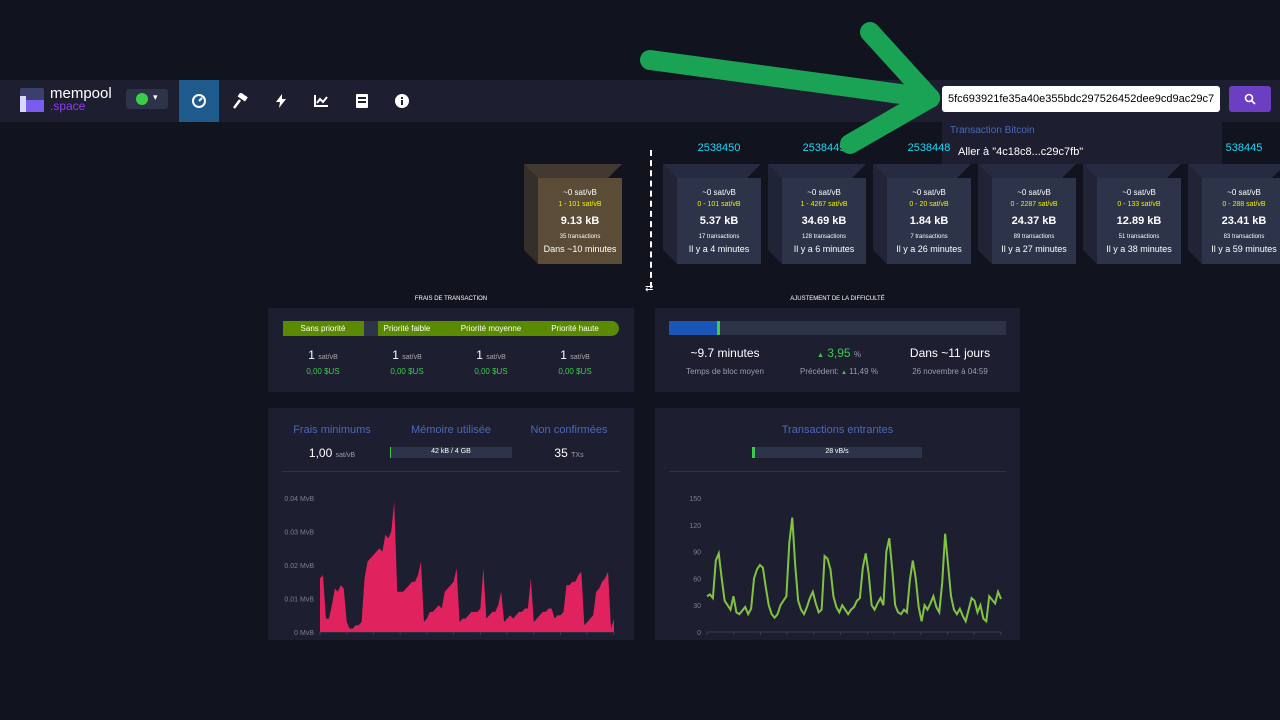  Describe the element at coordinates (1034, 204) in the screenshot. I see `block-range: 0 - 2287 sat/vB` at that location.